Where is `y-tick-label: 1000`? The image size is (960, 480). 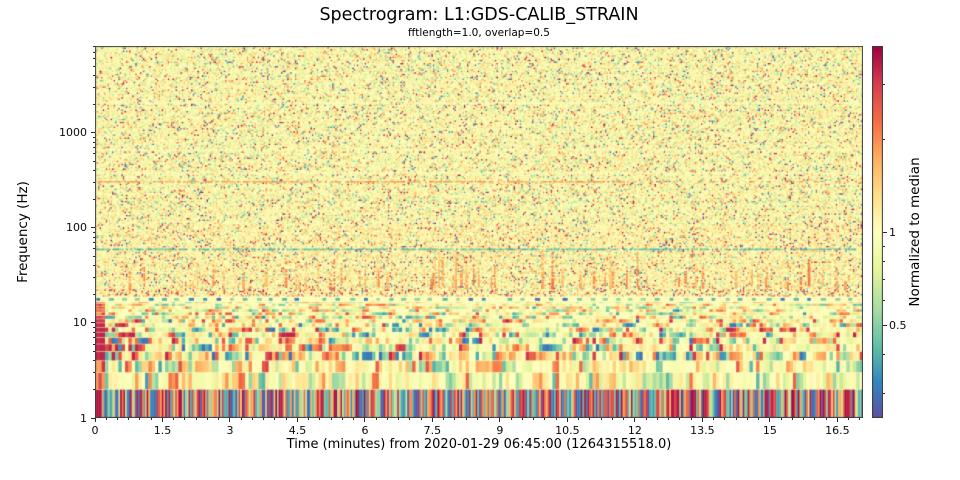
y-tick-label: 1000 is located at coordinates (73, 133).